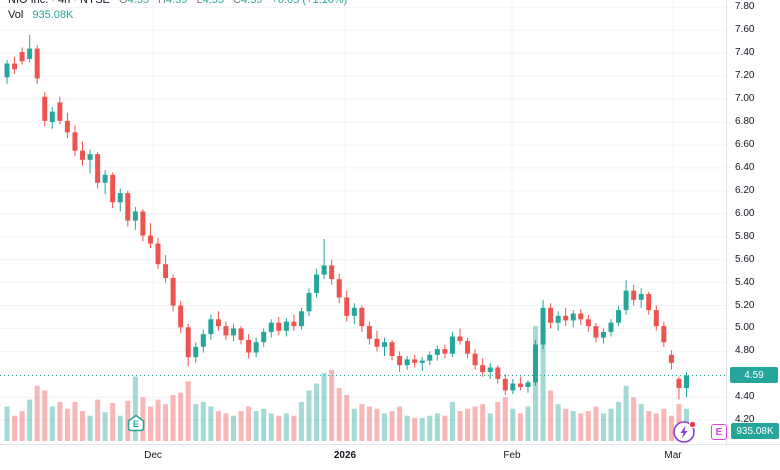 This screenshot has width=780, height=470. I want to click on symbol-title: NIO Inc., so click(28, 3).